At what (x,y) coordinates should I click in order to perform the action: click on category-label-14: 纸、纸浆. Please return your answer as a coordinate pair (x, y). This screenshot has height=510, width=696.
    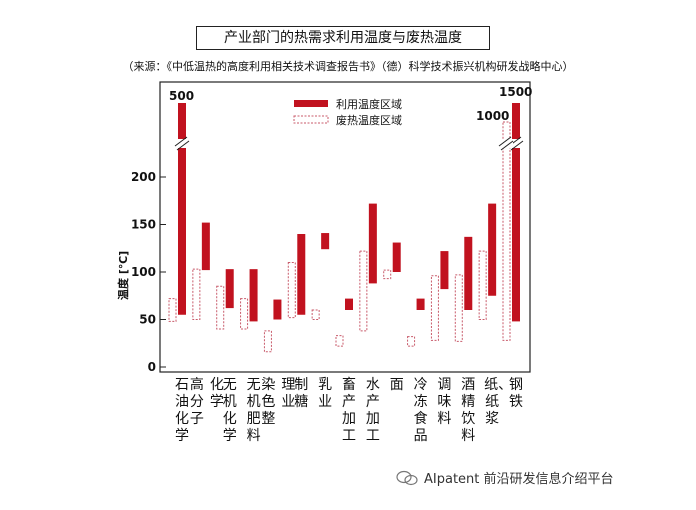
    Looking at the image, I should click on (498, 402).